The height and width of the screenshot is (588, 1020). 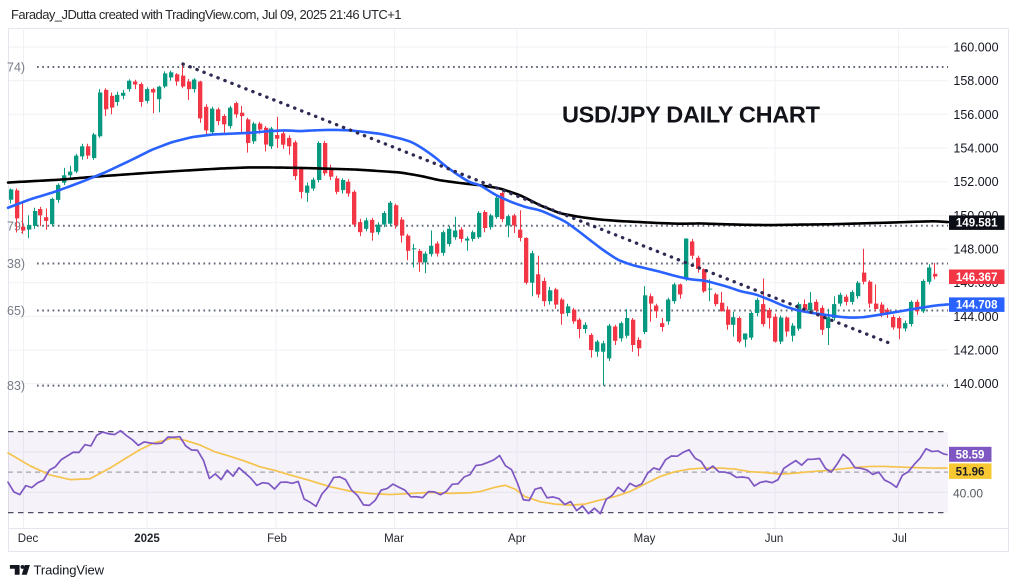 I want to click on svg-text: 65), so click(x=16, y=311).